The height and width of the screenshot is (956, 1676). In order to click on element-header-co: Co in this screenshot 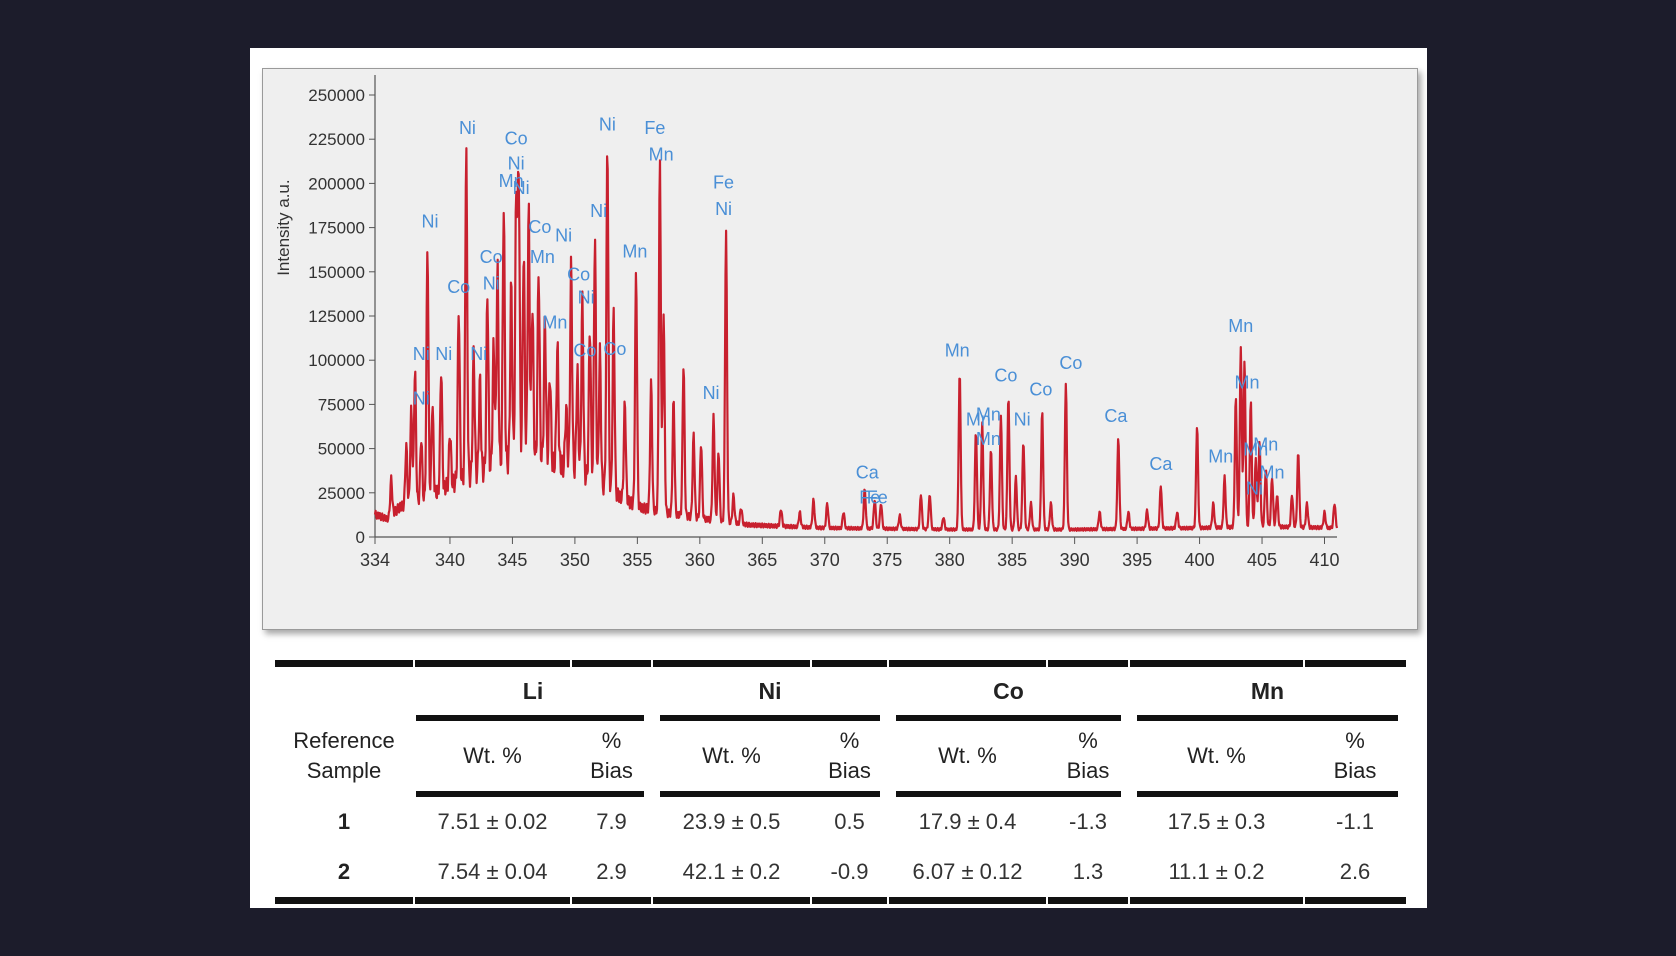, I will do `click(1008, 690)`.